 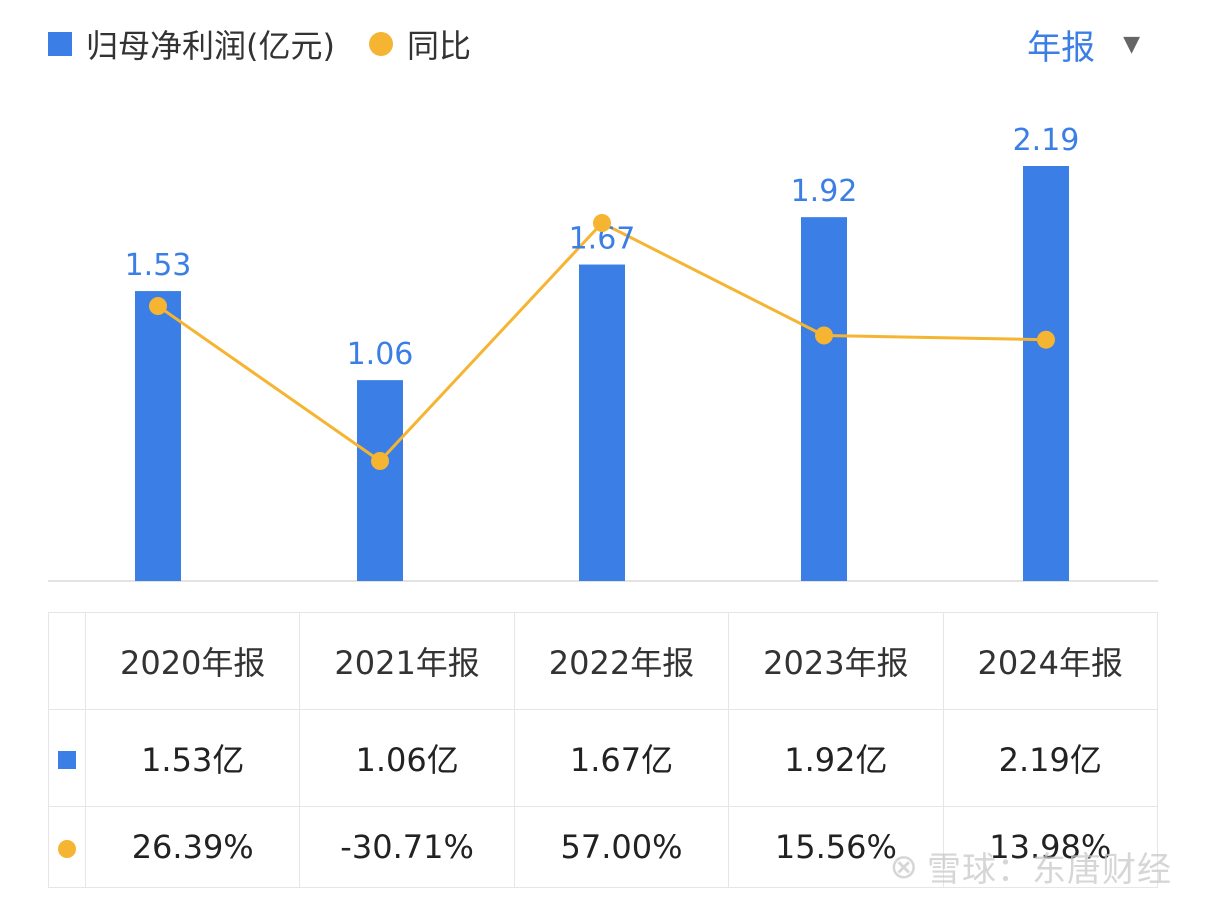 I want to click on profit-cell: 1.06亿, so click(x=407, y=758).